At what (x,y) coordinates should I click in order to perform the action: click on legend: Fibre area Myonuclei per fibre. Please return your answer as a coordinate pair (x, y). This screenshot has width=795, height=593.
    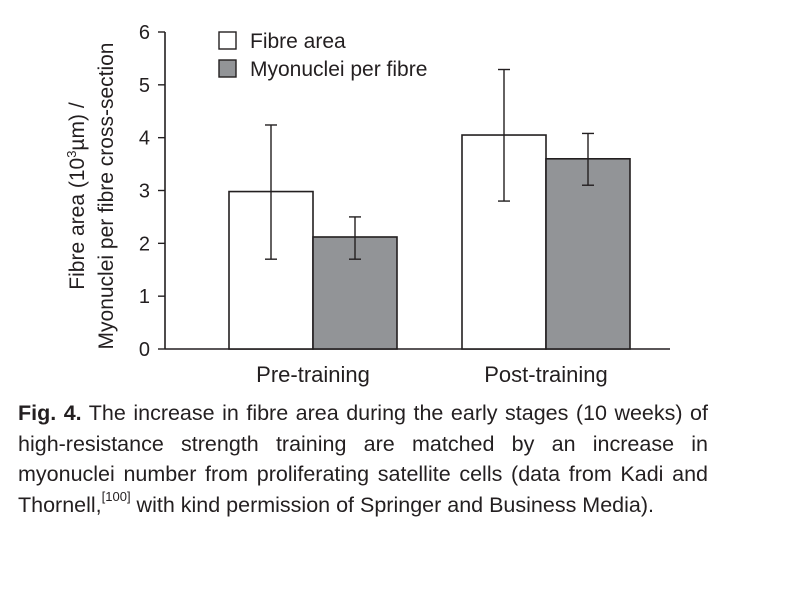
    Looking at the image, I should click on (322, 55).